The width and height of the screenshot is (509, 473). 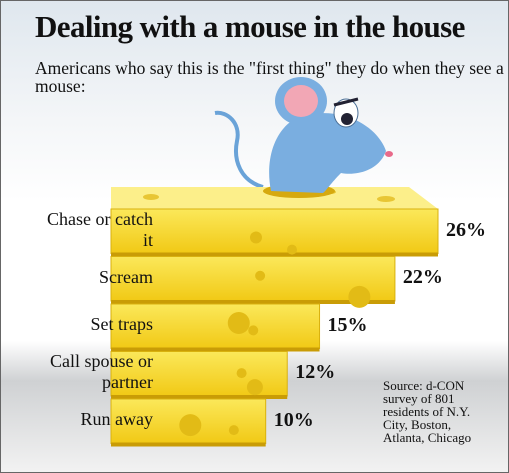 What do you see at coordinates (250, 26) in the screenshot?
I see `chart-title: Dealing with a mouse in the house` at bounding box center [250, 26].